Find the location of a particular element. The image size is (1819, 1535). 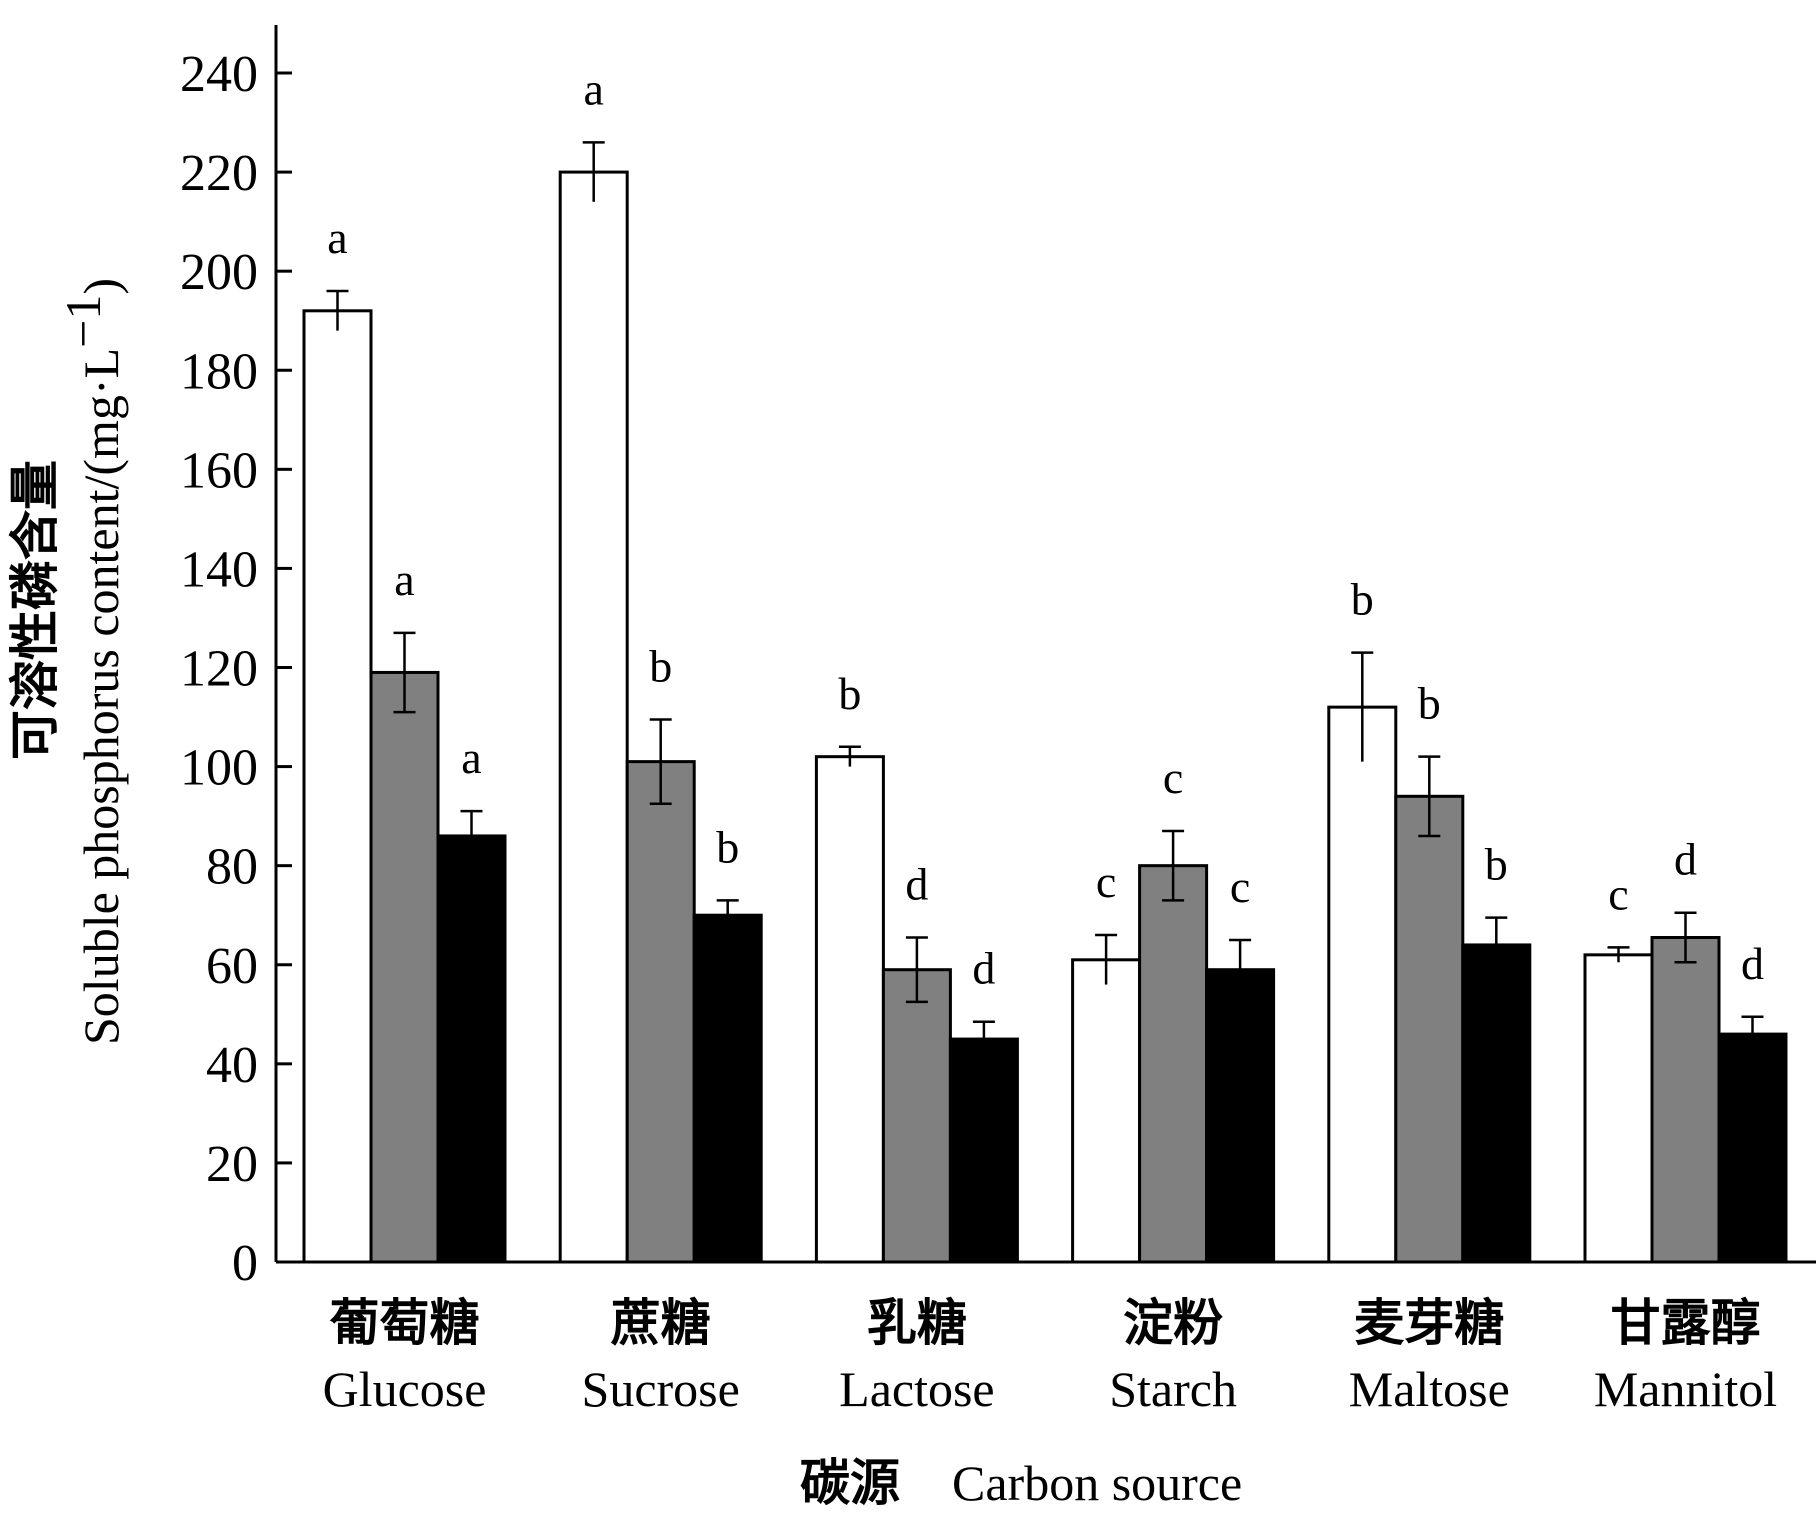

y-tick-label: 140 is located at coordinates (219, 569).